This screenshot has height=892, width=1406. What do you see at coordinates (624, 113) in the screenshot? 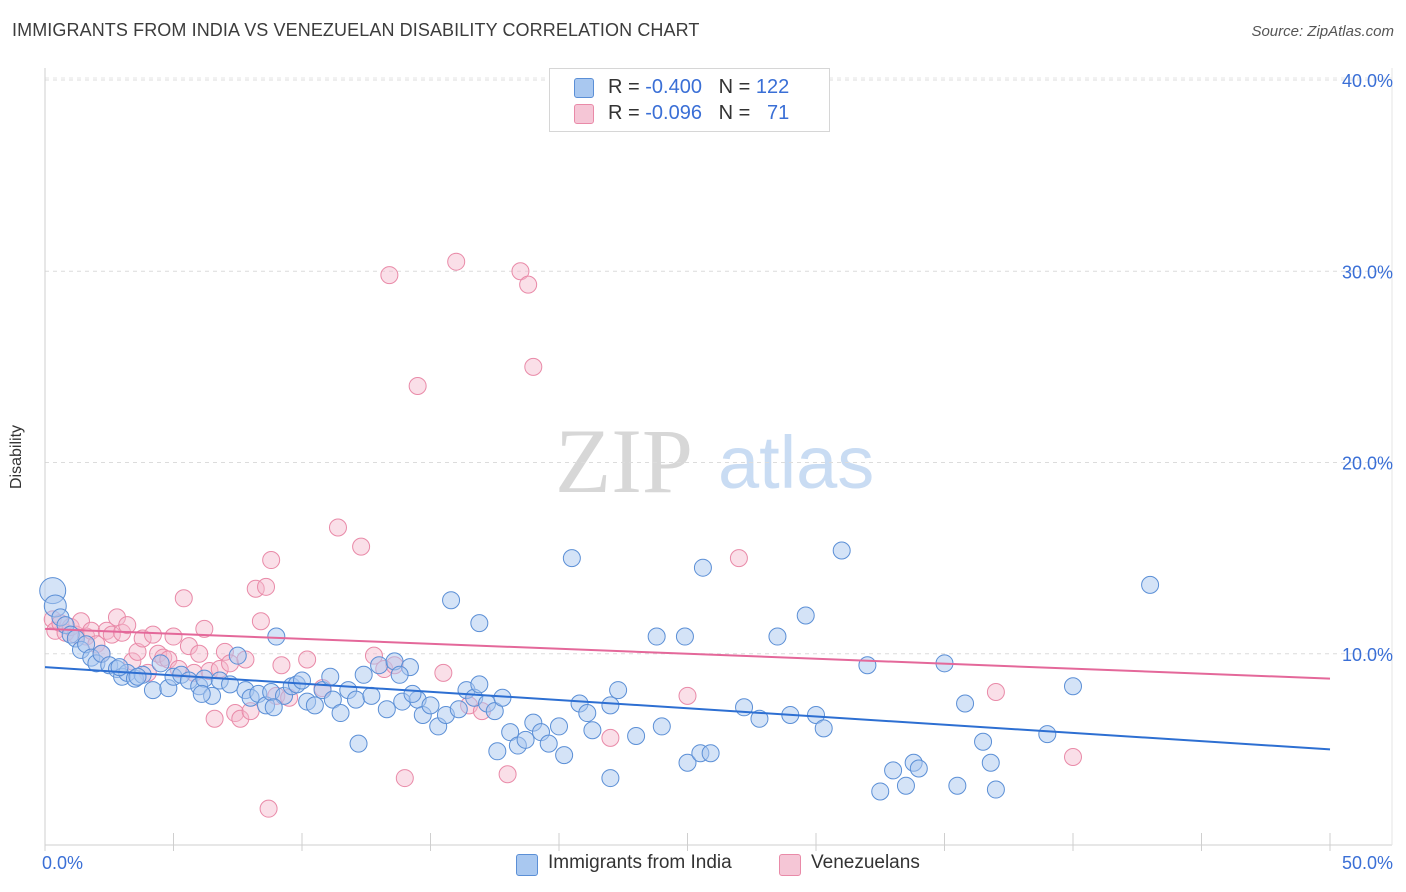
I see `legend-r-label: R =` at bounding box center [624, 113].